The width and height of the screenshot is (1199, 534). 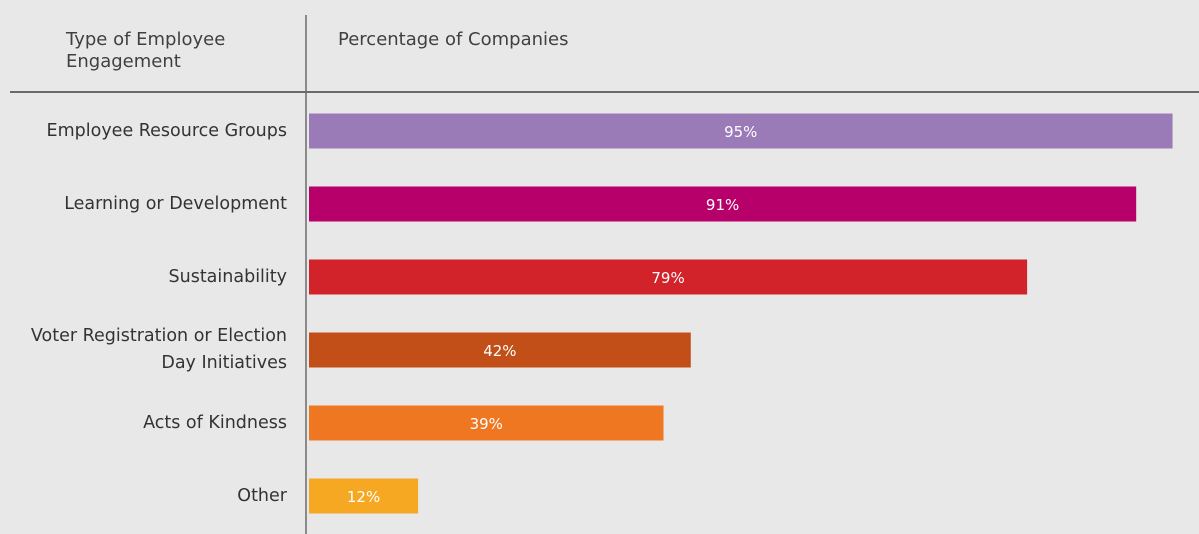 I want to click on category-column-header: Type of Employee Engagement, so click(x=146, y=50).